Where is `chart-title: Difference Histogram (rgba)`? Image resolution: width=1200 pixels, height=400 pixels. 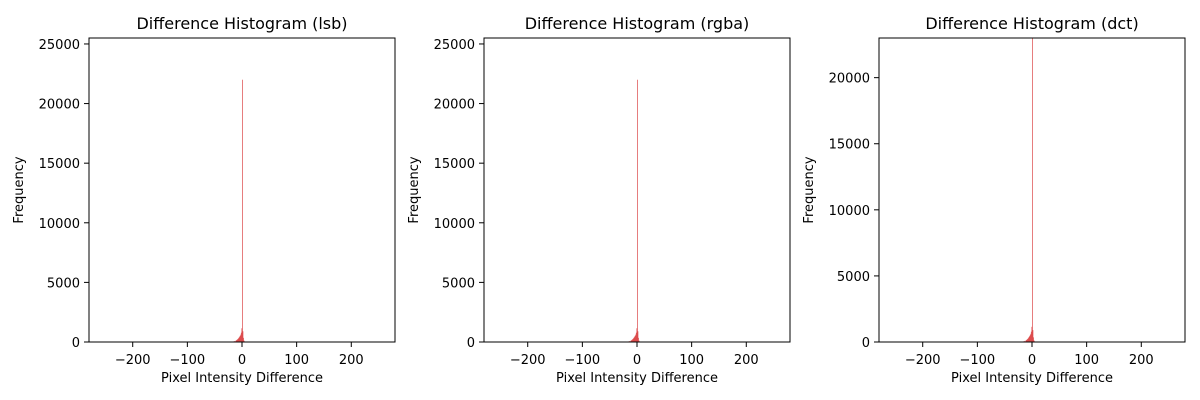
chart-title: Difference Histogram (rgba) is located at coordinates (637, 23).